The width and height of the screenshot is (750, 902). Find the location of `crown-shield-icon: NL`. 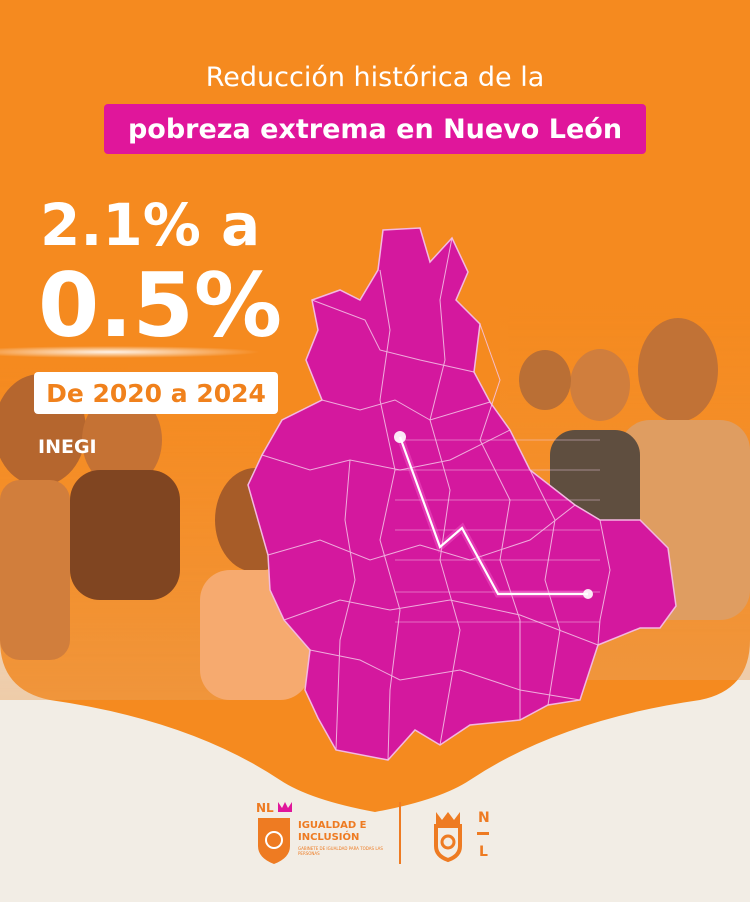

crown-shield-icon: NL is located at coordinates (274, 832).